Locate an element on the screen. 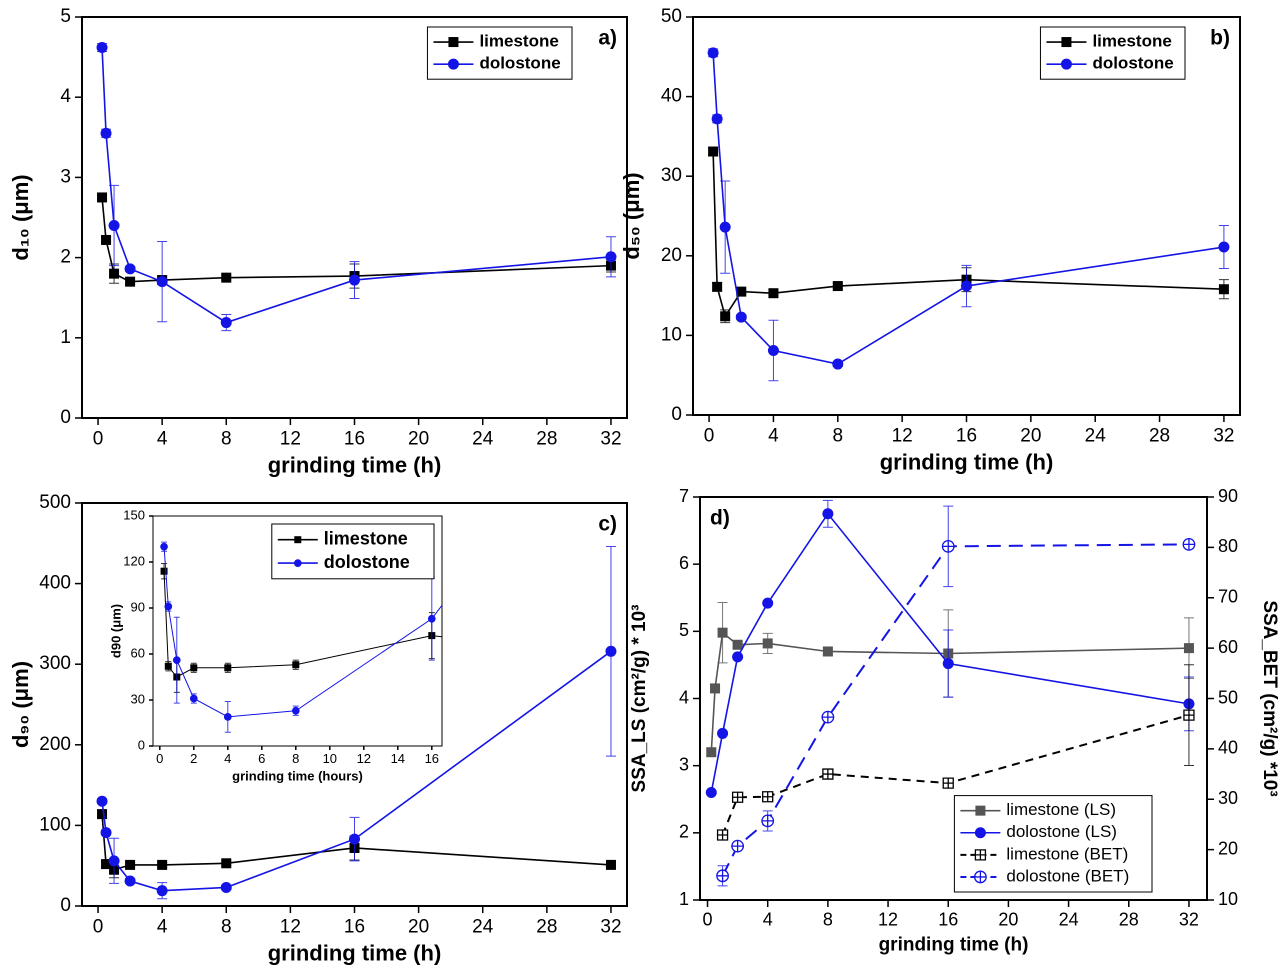 Image resolution: width=1280 pixels, height=974 pixels. y-tick-label: 1 is located at coordinates (684, 899).